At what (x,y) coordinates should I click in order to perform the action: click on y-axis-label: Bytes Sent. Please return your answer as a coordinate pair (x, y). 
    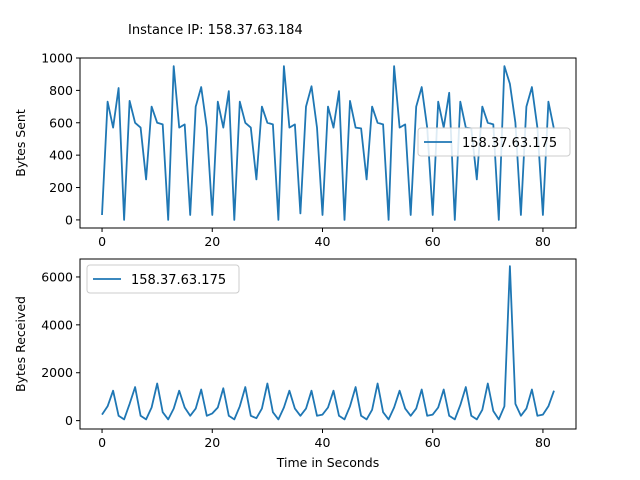
    Looking at the image, I should click on (20, 143).